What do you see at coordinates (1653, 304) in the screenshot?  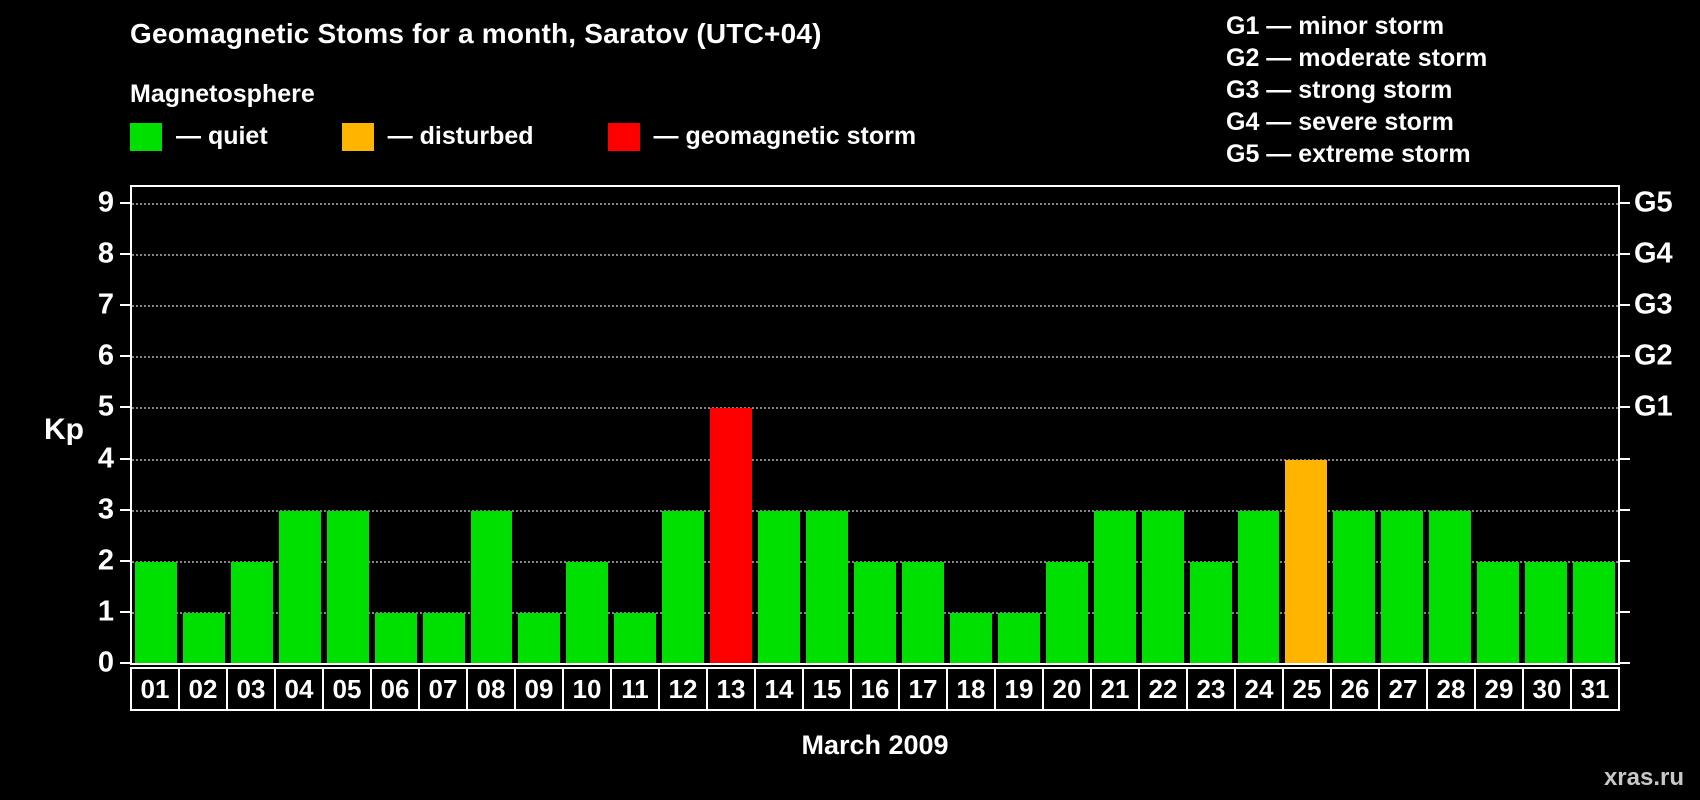 I see `g-scale-label-g3: G3` at bounding box center [1653, 304].